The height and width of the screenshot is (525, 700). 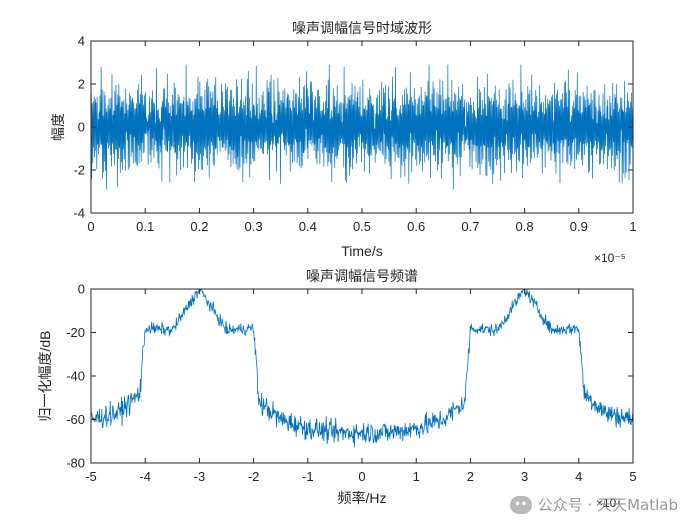 I want to click on x-tick-label: 0.7, so click(x=470, y=226).